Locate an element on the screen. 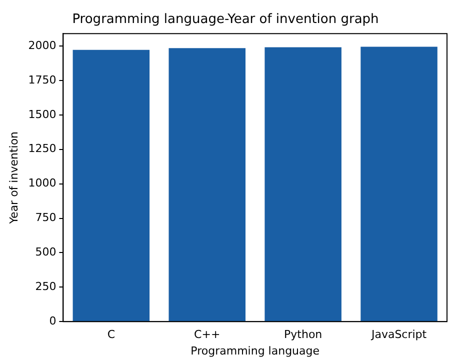 The image size is (474, 362). y-tick-label: 500 is located at coordinates (45, 252).